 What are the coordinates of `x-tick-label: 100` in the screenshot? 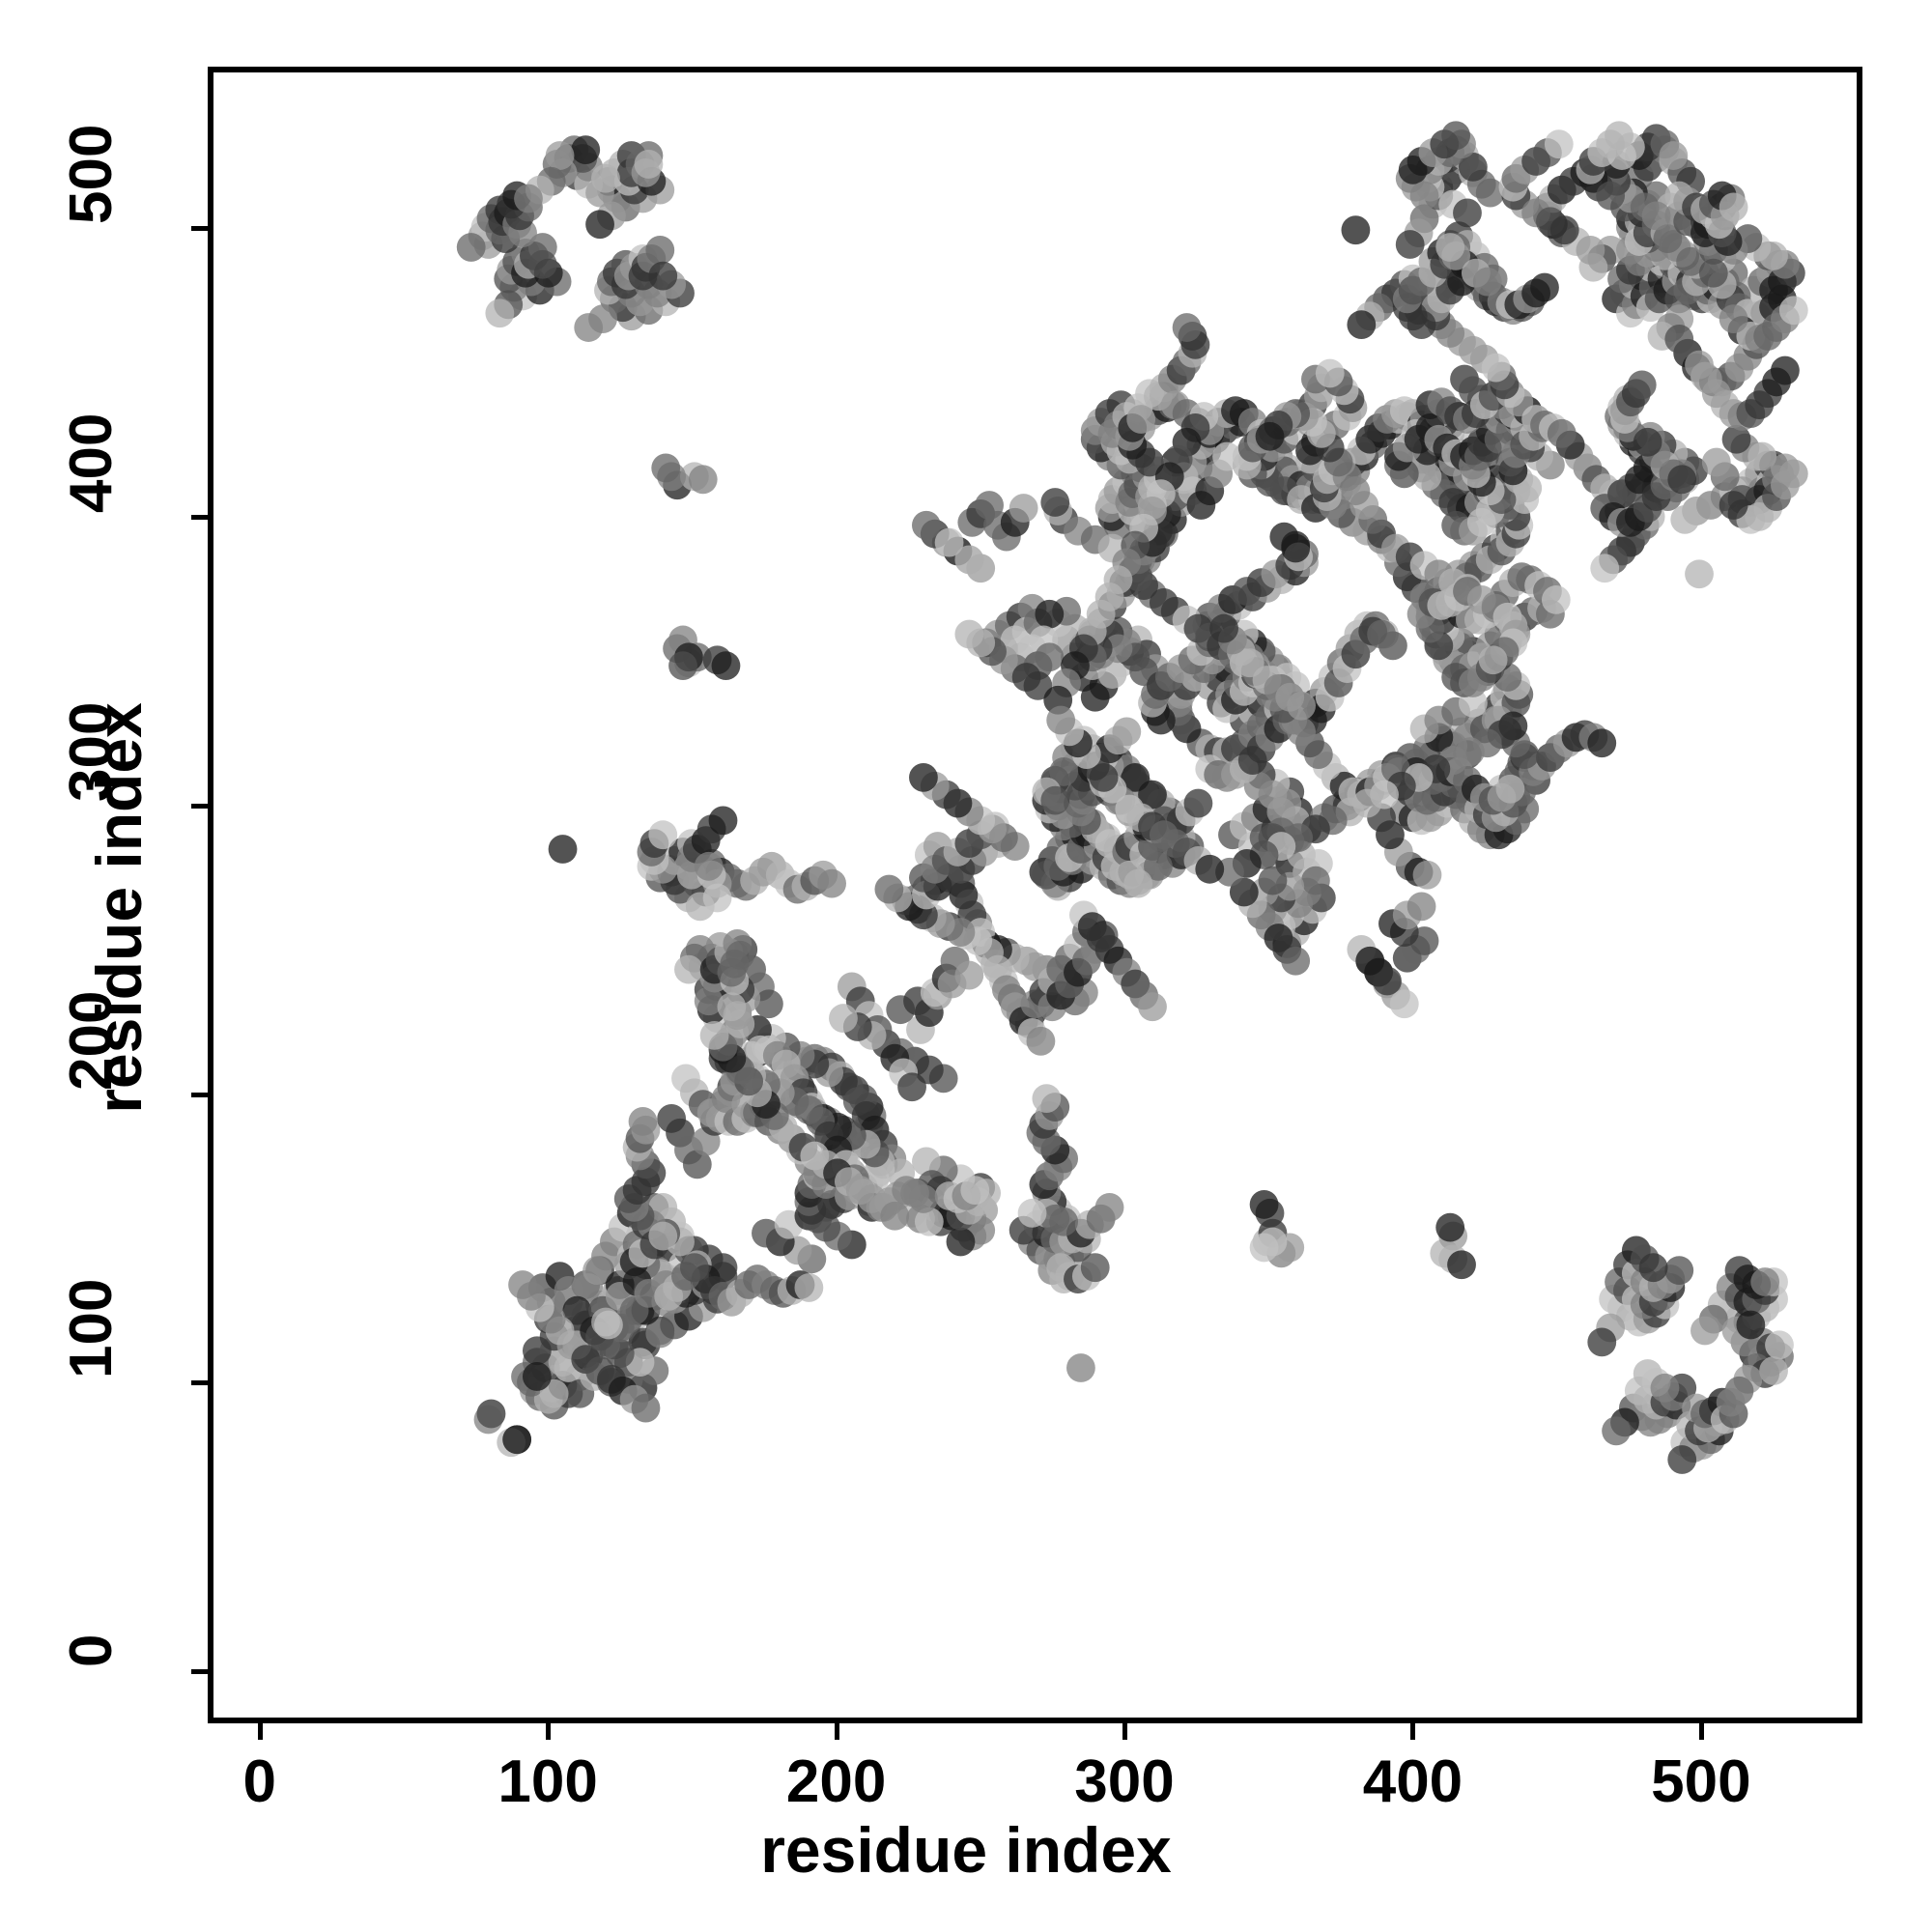 It's located at (547, 1781).